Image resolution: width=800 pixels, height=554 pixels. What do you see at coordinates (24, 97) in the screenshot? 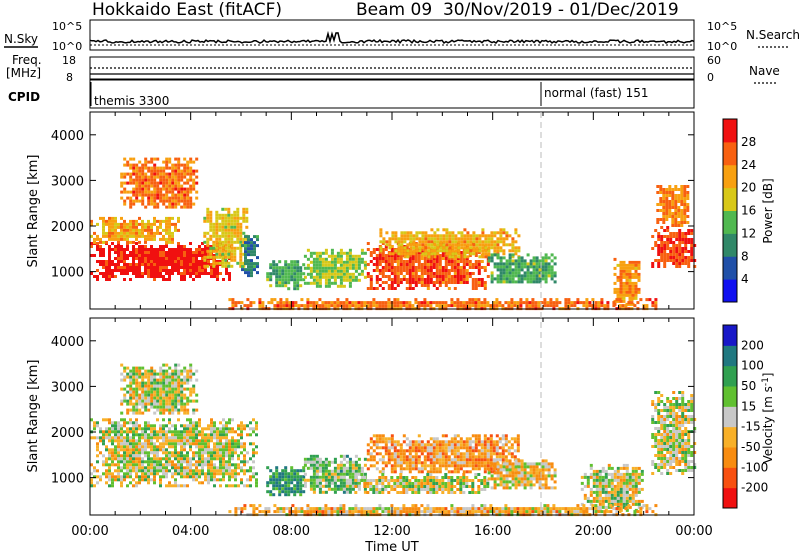
I see `cpid-label: CPID` at bounding box center [24, 97].